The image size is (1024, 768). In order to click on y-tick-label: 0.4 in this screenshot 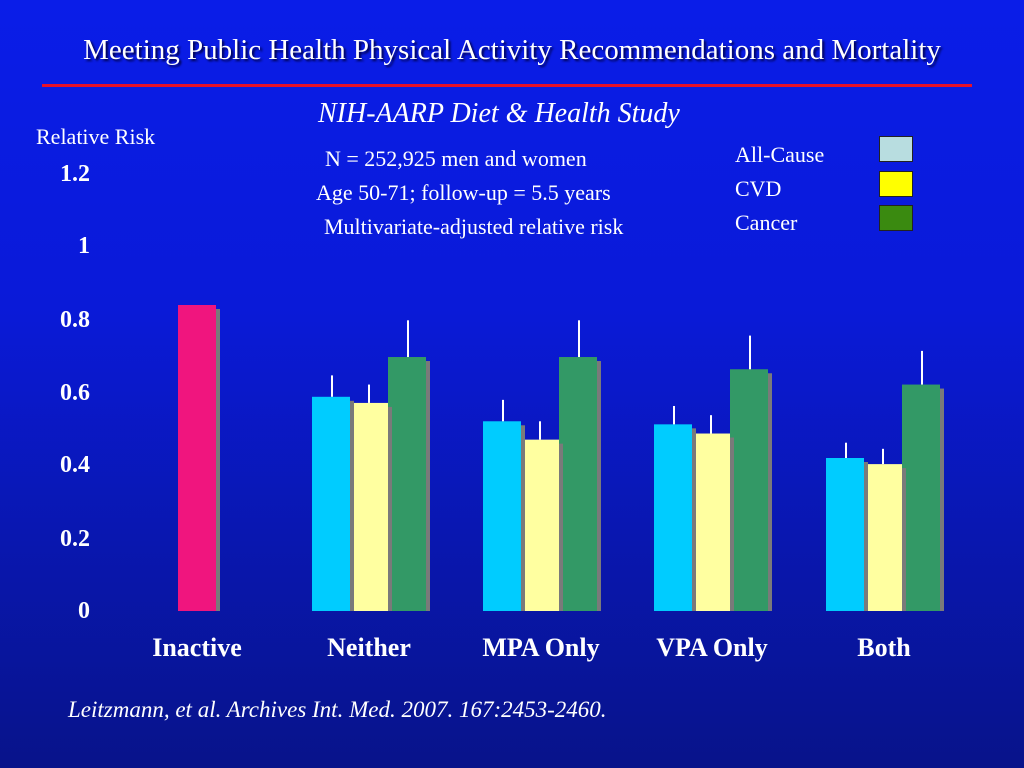, I will do `click(75, 465)`.